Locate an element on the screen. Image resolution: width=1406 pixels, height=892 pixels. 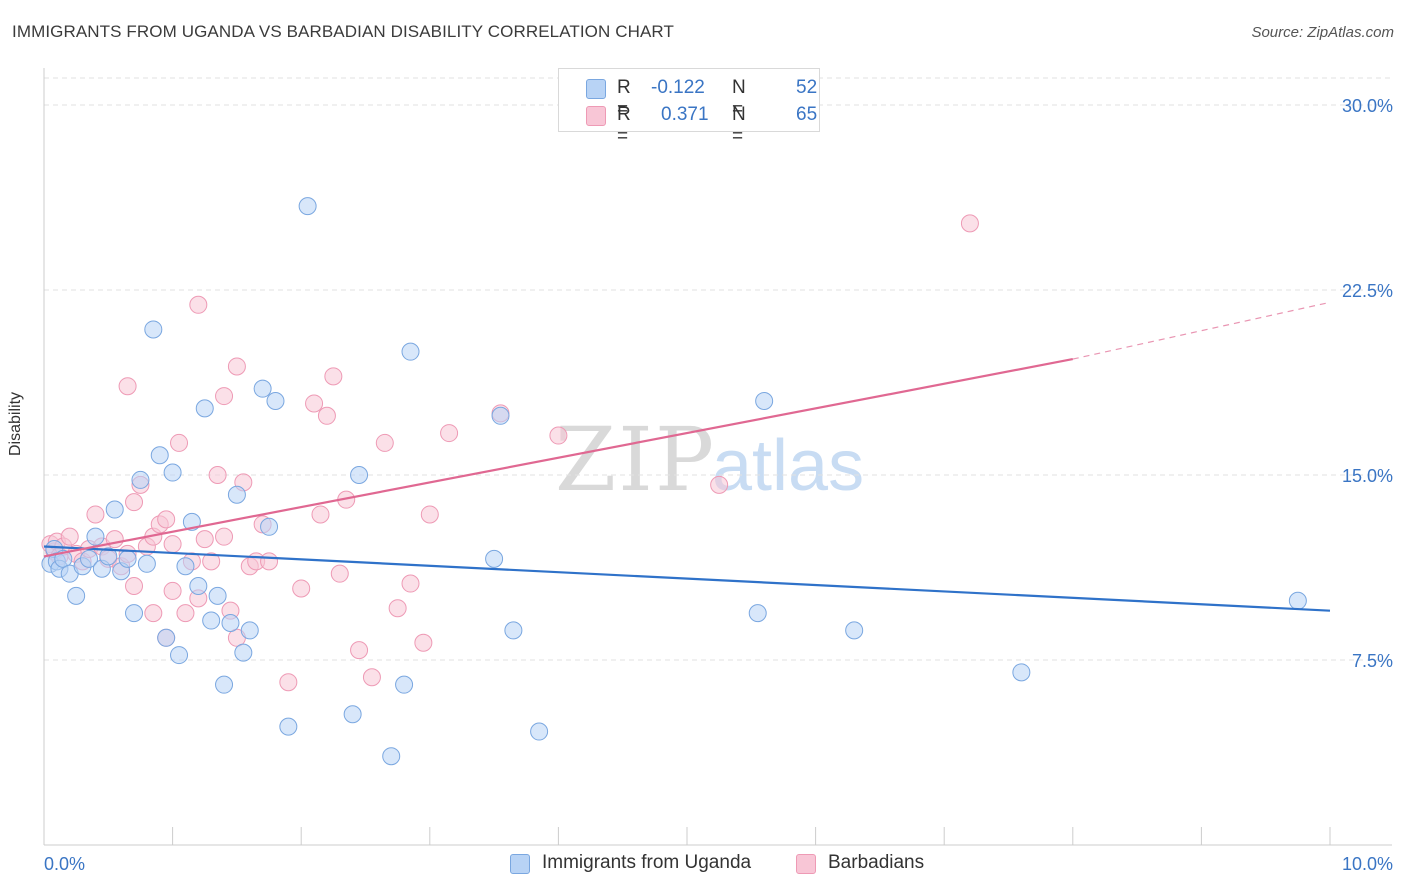
legend-swatch-uganda is located at coordinates (596, 89).